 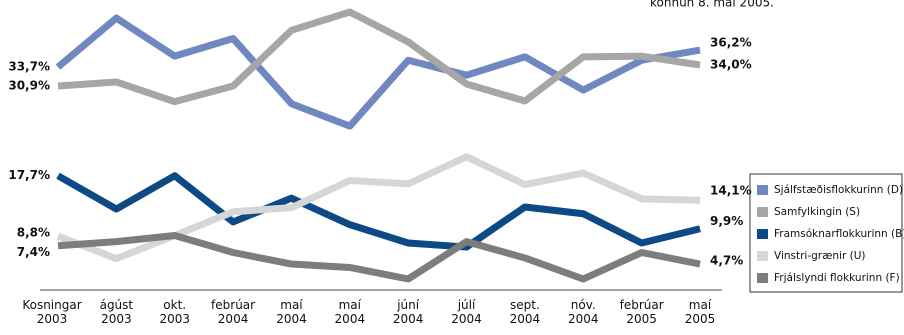 I want to click on x-tick-label: Kosningar 2003, so click(x=52, y=312).